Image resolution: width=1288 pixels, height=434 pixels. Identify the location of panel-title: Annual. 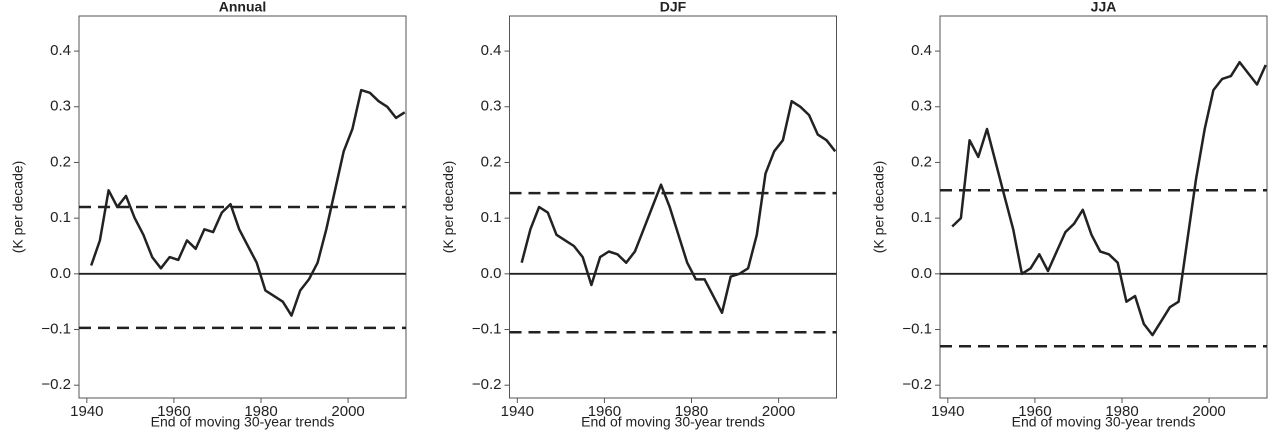
(242, 7).